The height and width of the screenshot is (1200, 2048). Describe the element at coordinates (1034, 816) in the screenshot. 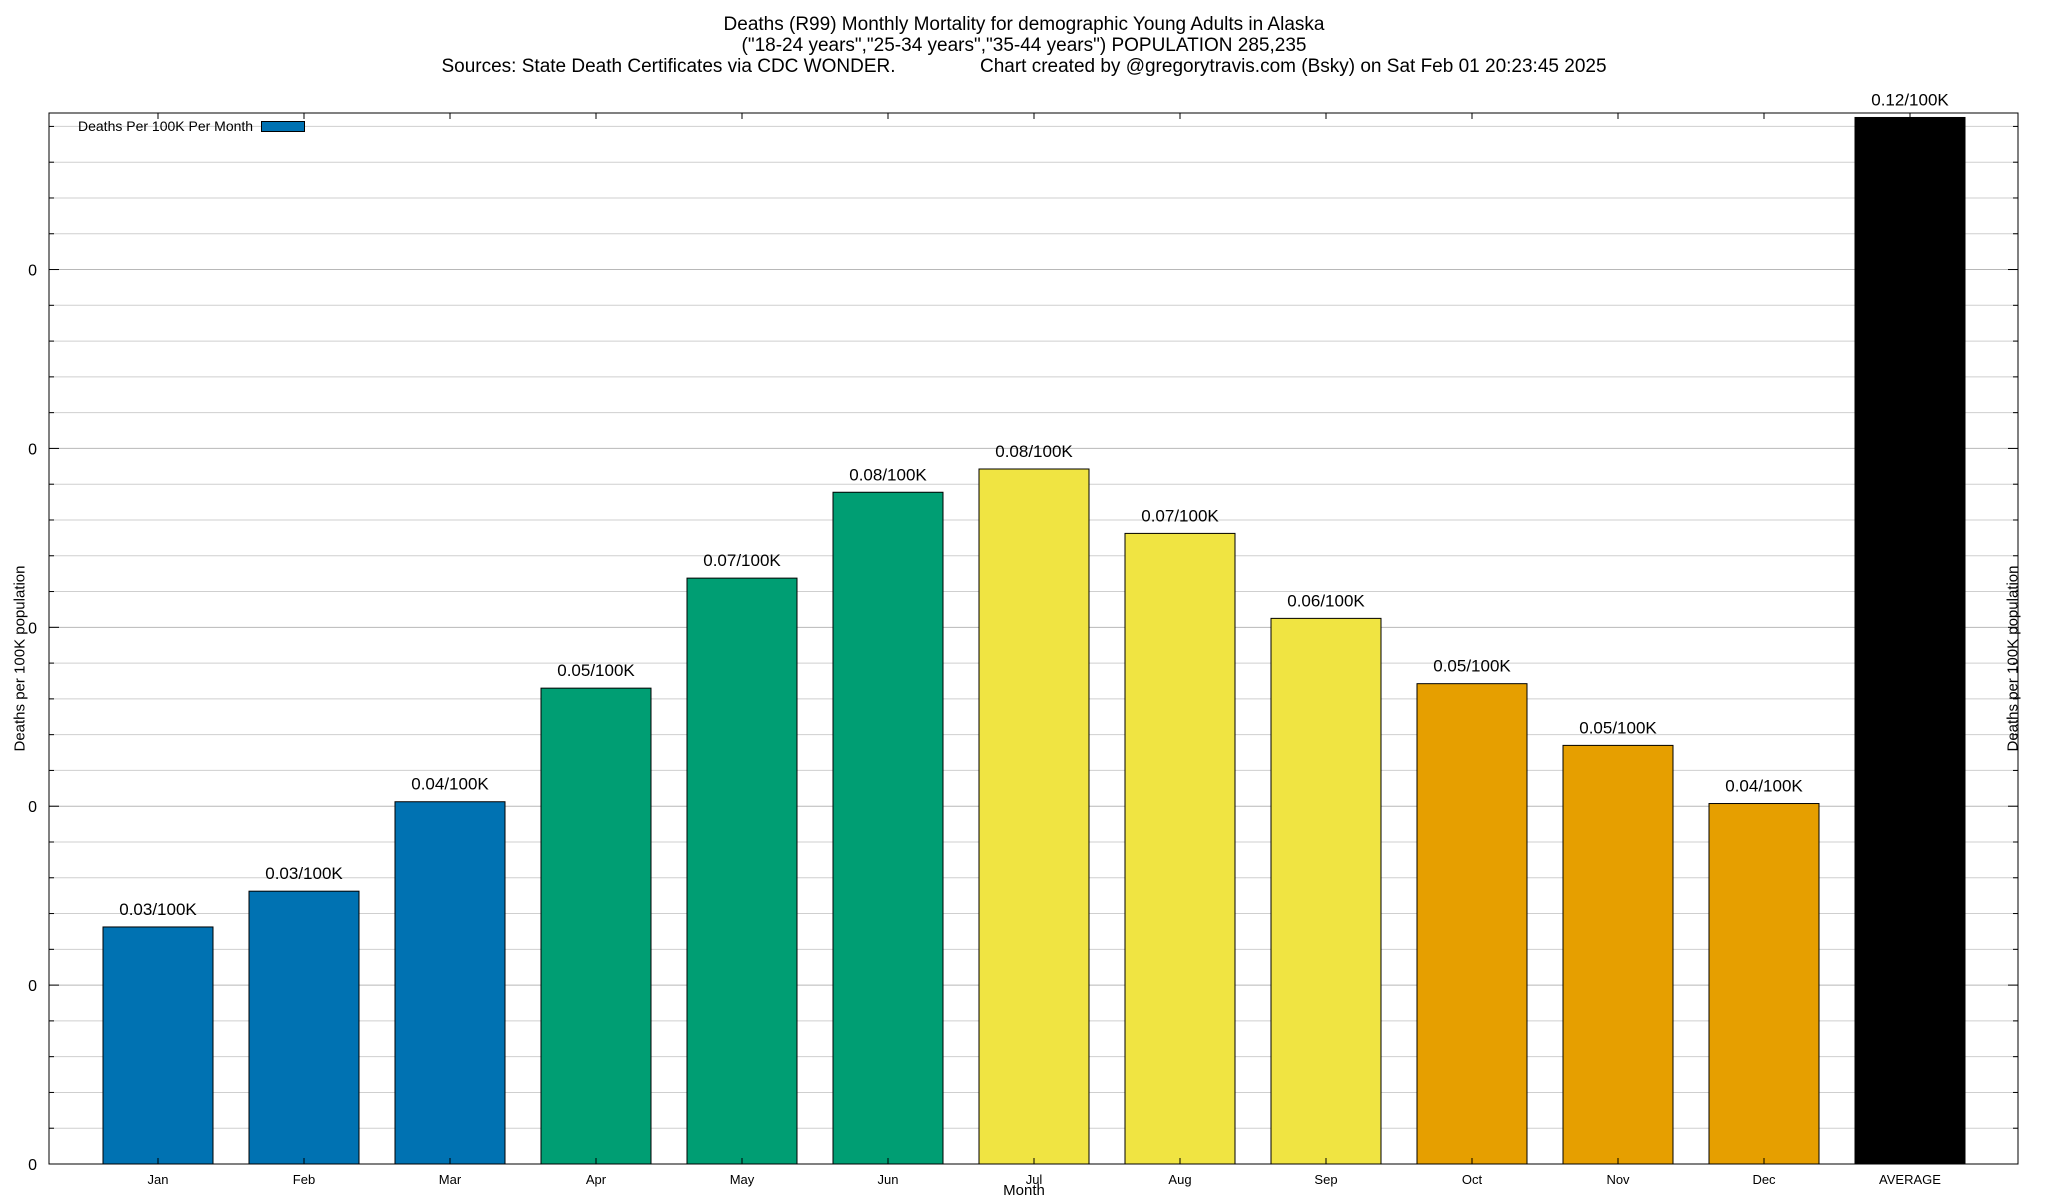

I see `bar-jul` at that location.